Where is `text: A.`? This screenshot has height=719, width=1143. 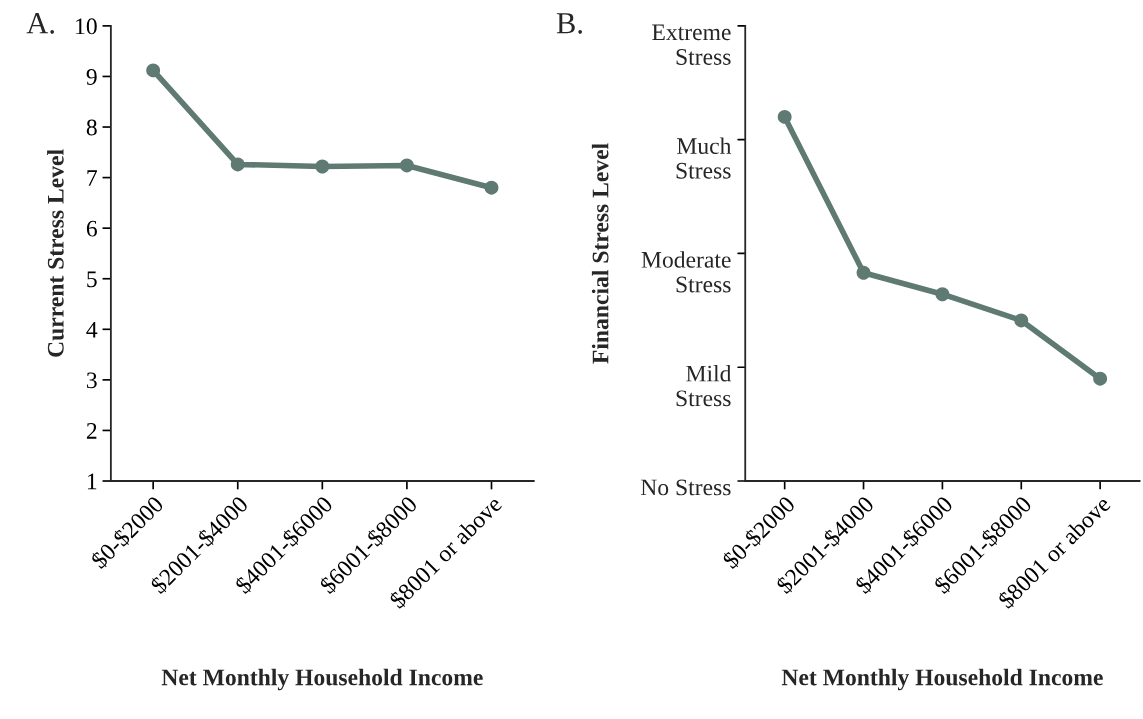
text: A. is located at coordinates (40, 23).